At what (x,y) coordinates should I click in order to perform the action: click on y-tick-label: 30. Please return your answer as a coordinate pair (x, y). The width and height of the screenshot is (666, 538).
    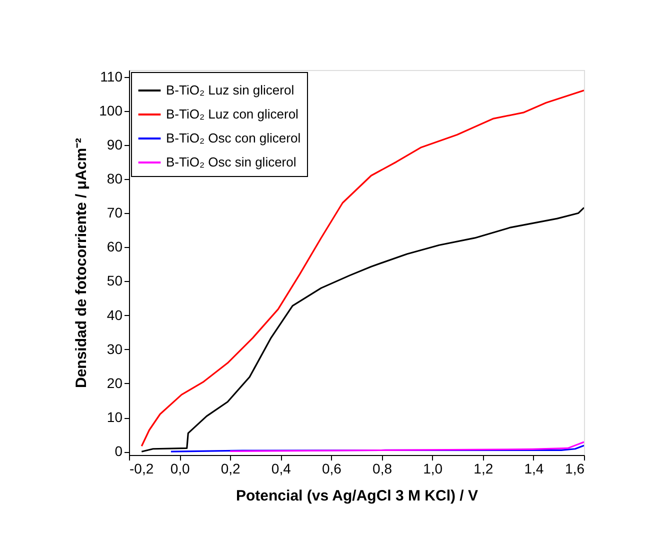
    Looking at the image, I should click on (114, 348).